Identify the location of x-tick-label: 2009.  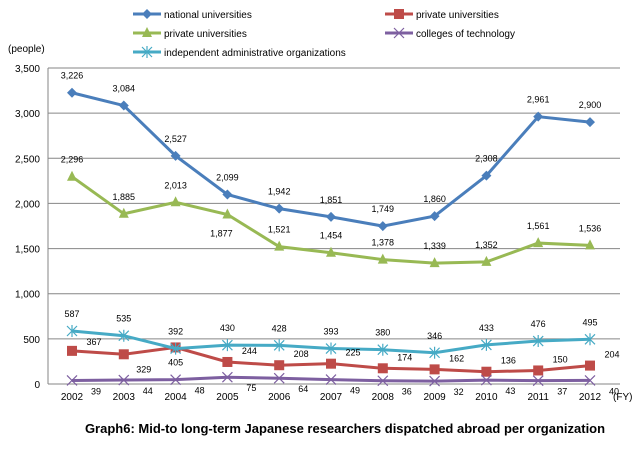
(434, 397).